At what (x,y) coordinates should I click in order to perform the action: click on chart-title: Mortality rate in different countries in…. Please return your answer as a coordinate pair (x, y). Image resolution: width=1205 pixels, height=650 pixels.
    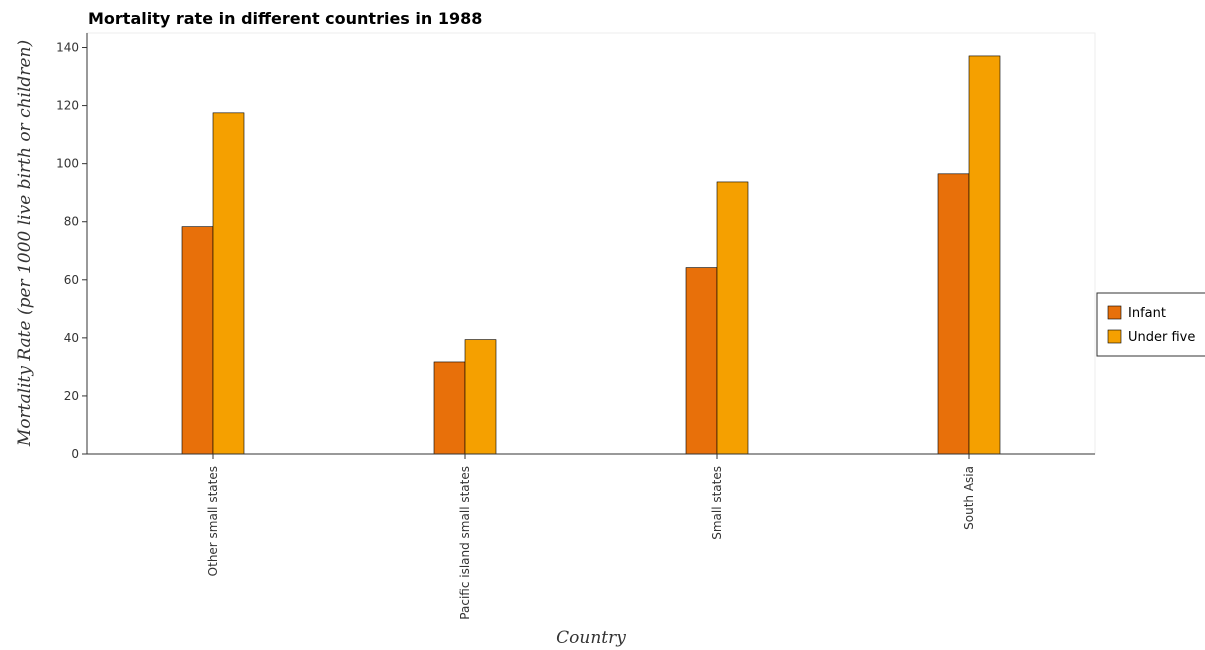
    Looking at the image, I should click on (285, 18).